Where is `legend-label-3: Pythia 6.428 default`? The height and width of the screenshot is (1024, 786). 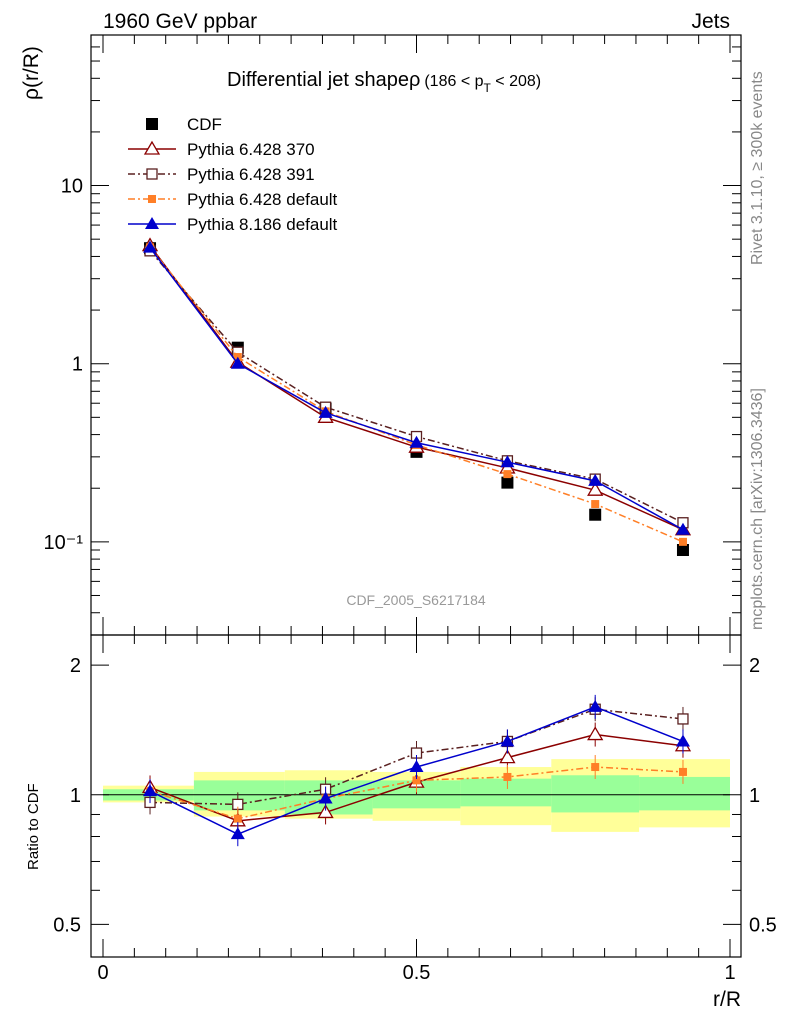 legend-label-3: Pythia 6.428 default is located at coordinates (262, 199).